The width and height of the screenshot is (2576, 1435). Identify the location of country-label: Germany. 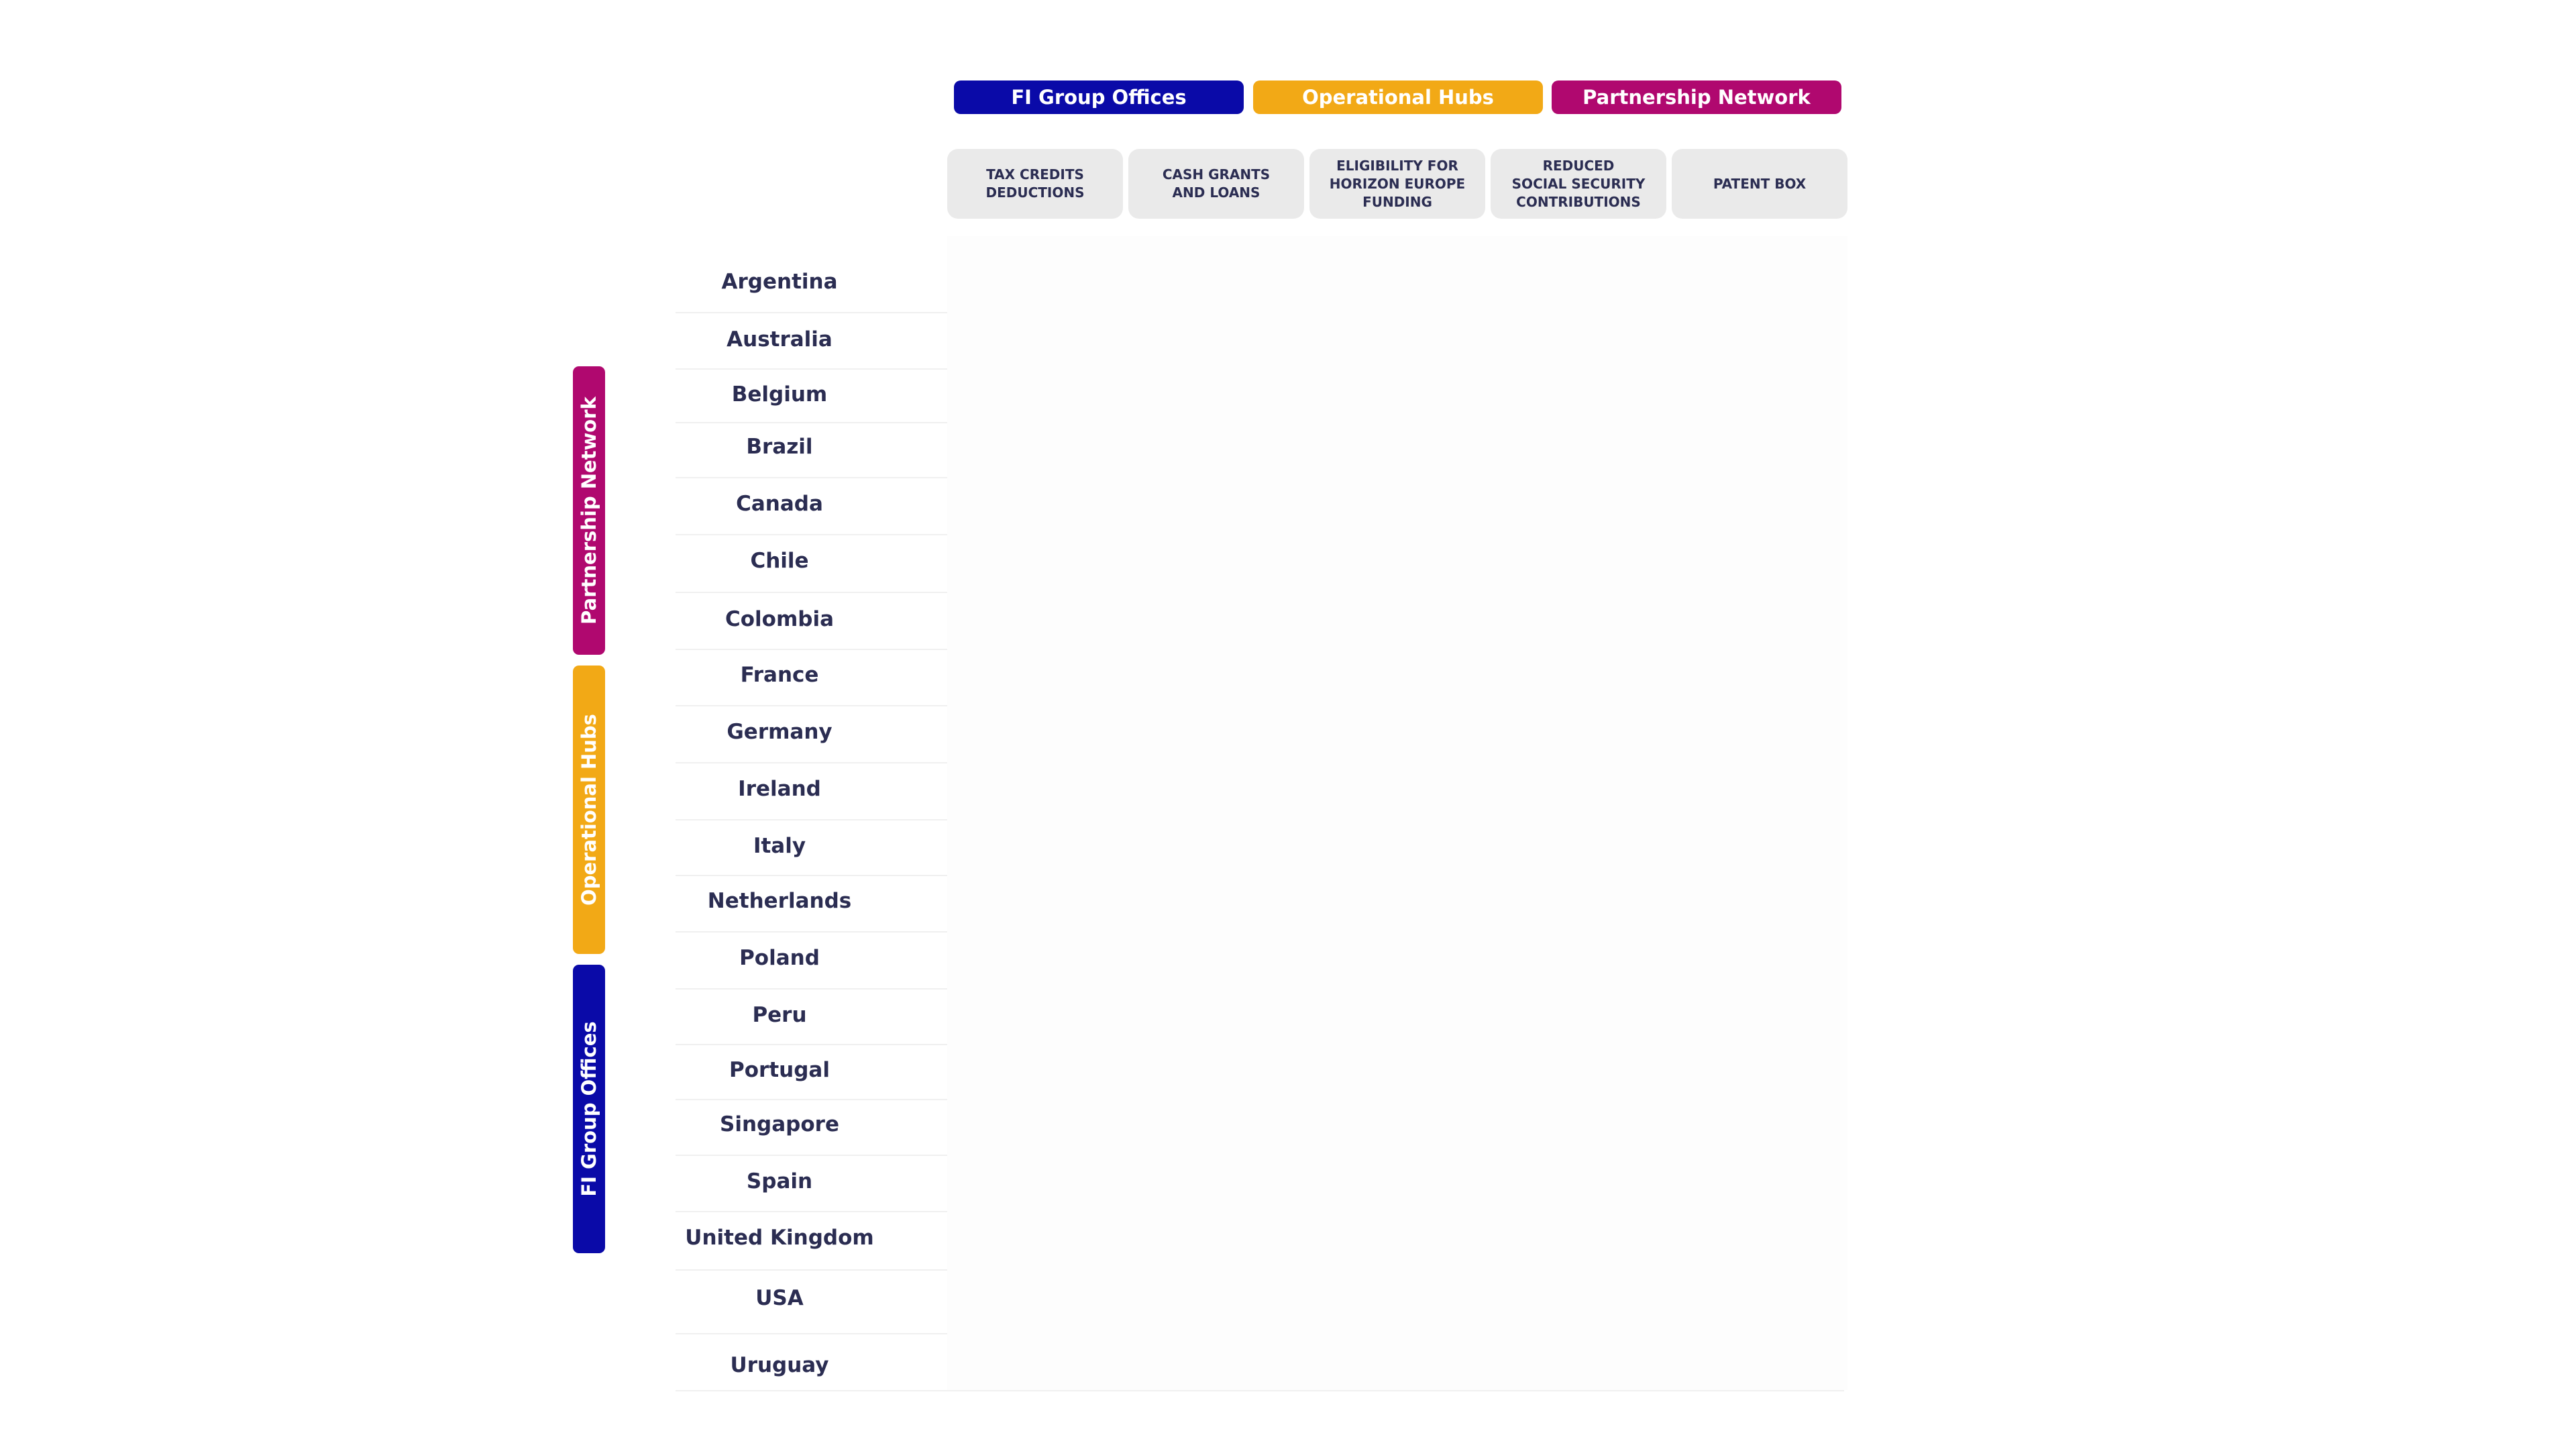
(780, 732).